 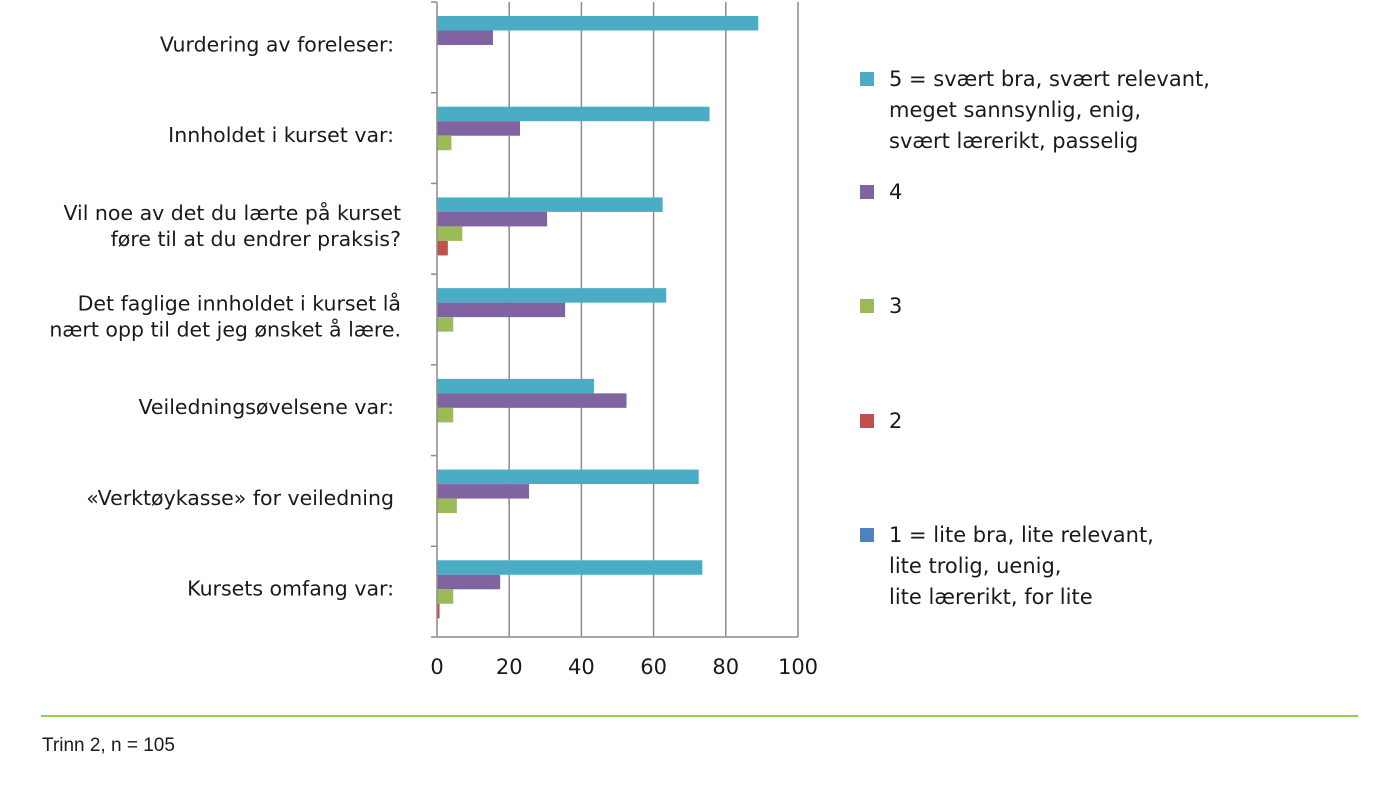 What do you see at coordinates (624, 667) in the screenshot?
I see `value-axis-ticks: 0 20 40 60 80 100` at bounding box center [624, 667].